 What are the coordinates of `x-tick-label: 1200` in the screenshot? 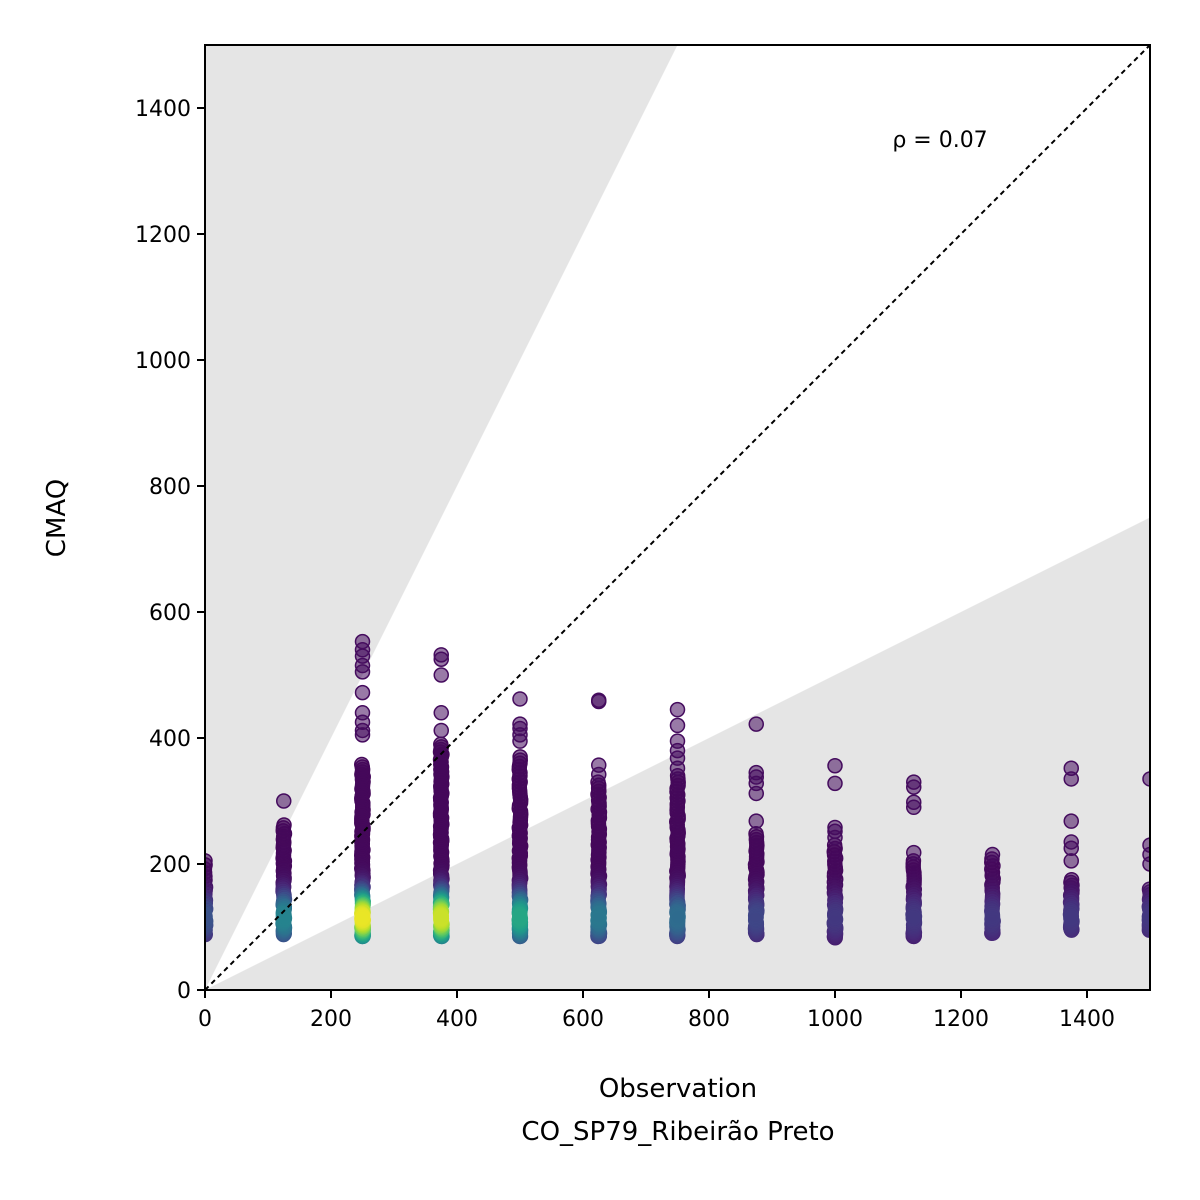 It's located at (961, 1019).